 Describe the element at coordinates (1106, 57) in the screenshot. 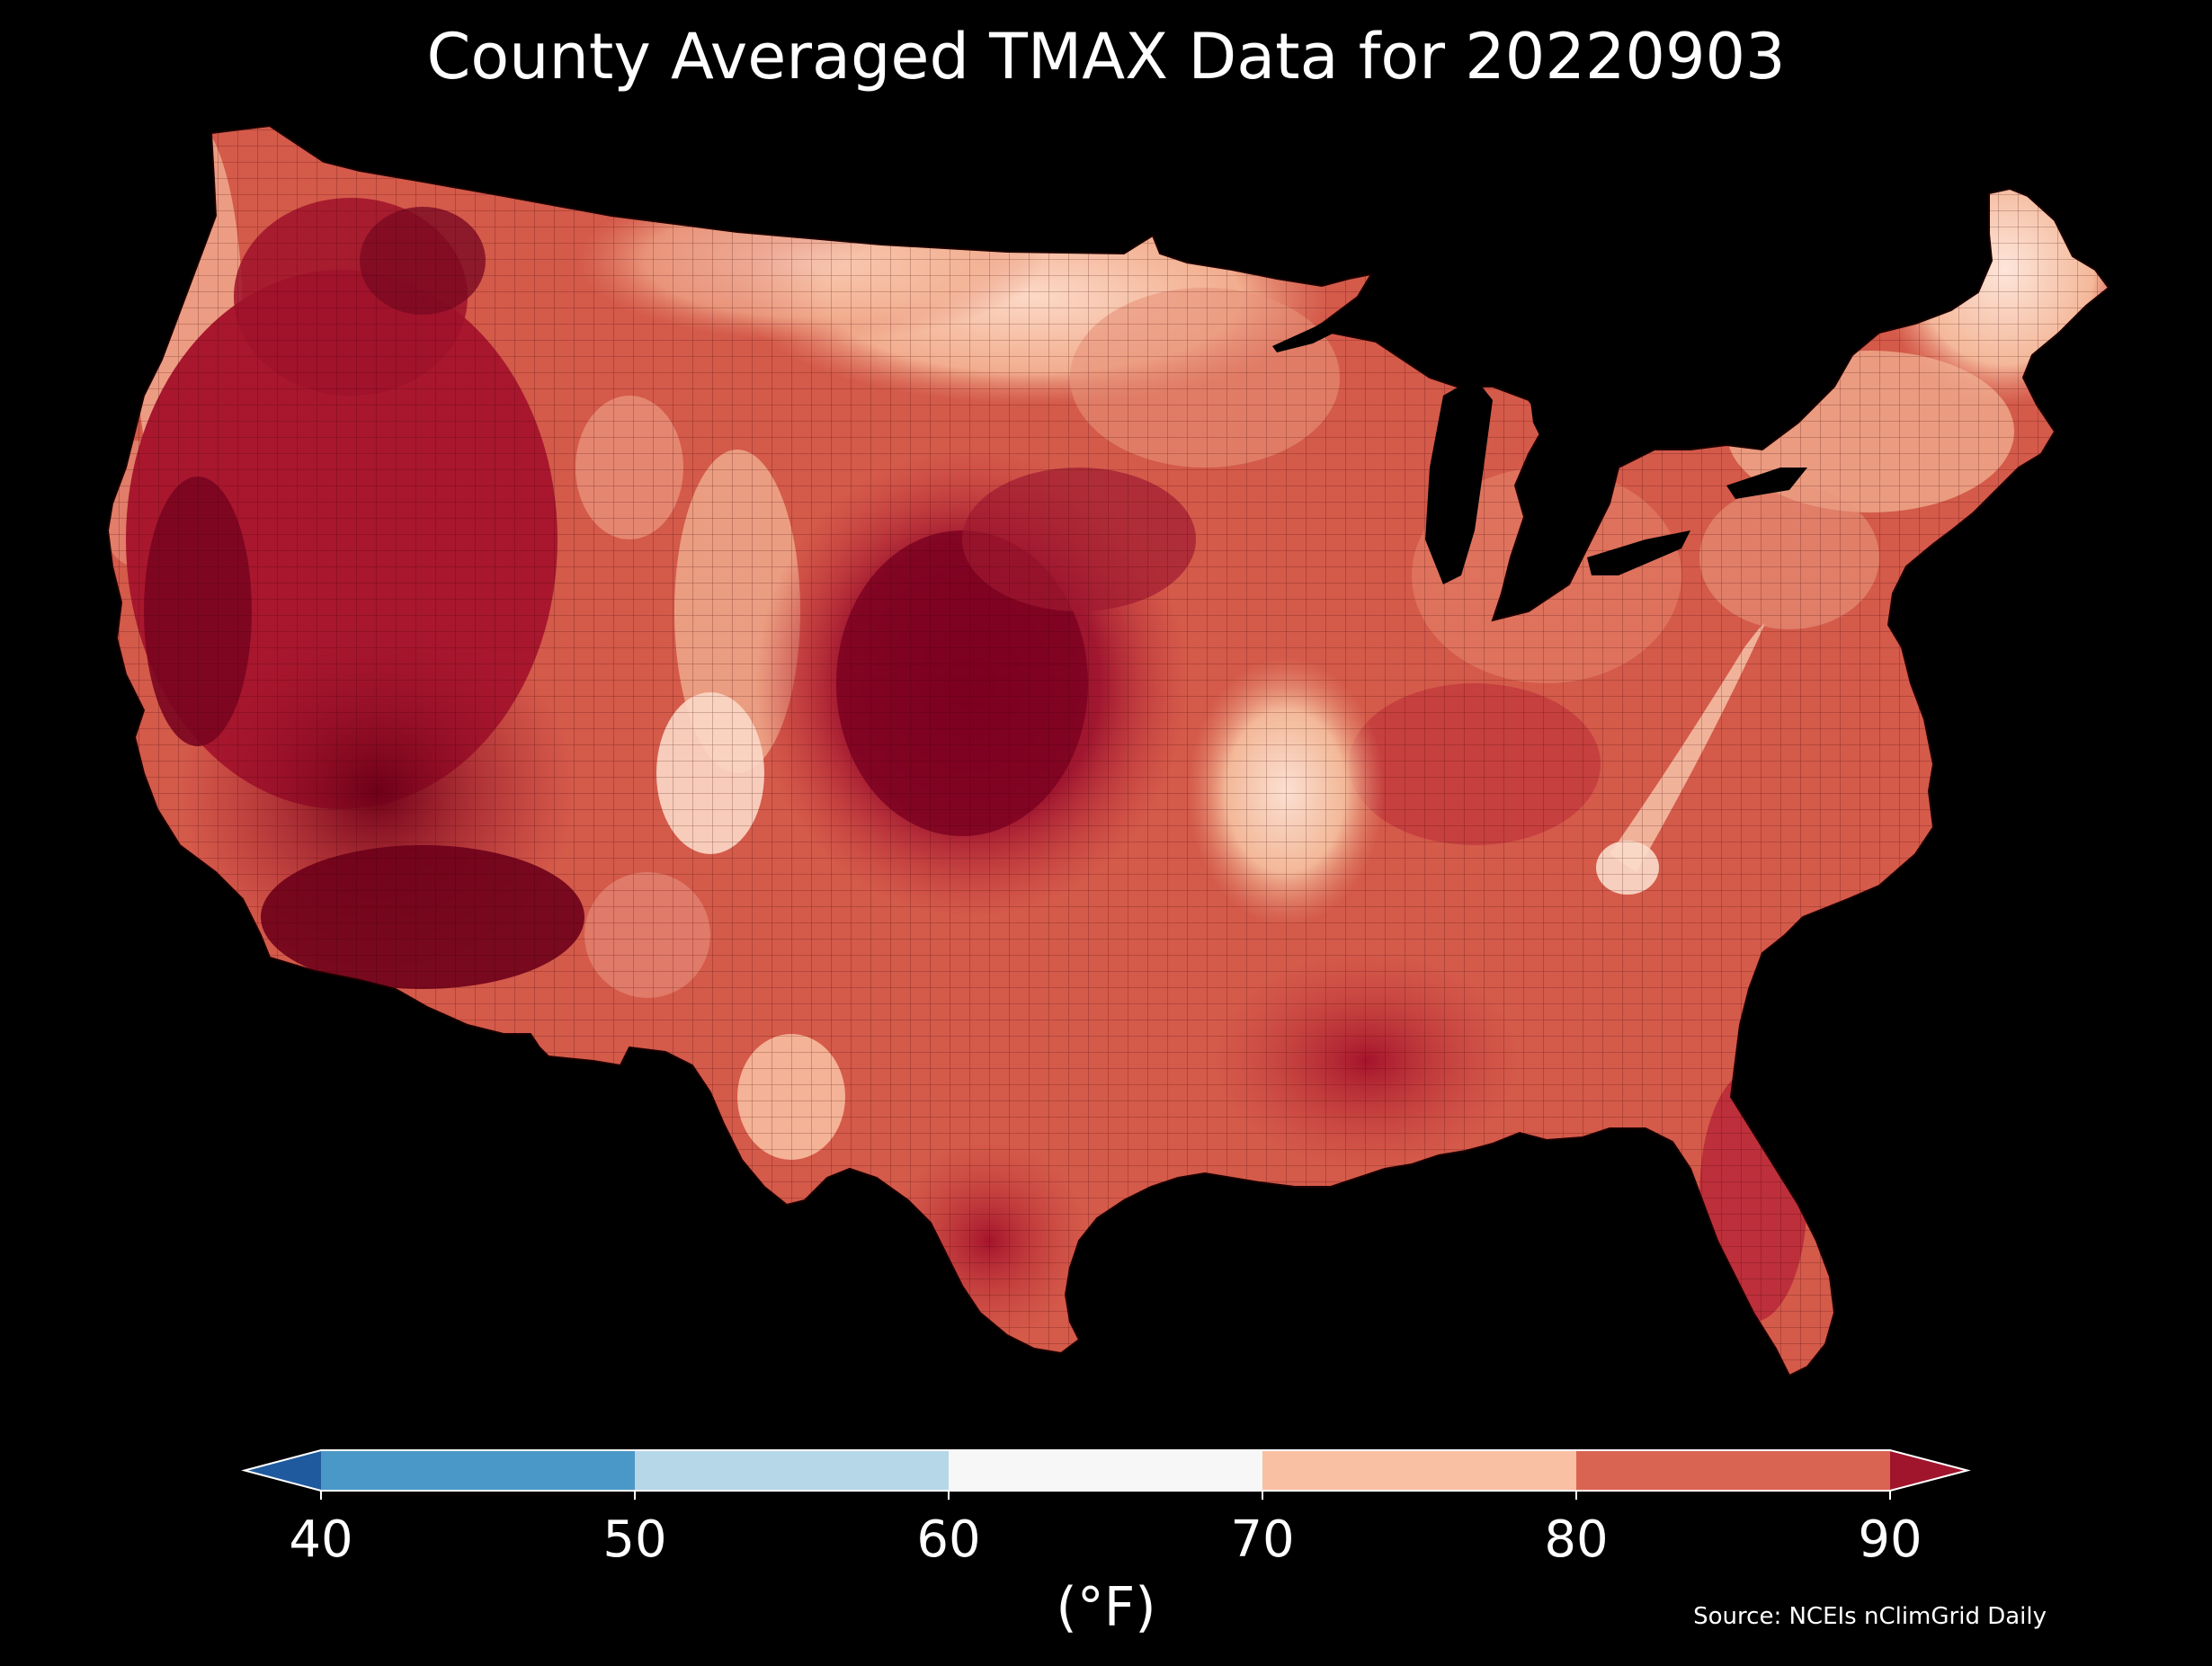

I see `figure-title: County Averaged TMAX Data for 20220903` at that location.